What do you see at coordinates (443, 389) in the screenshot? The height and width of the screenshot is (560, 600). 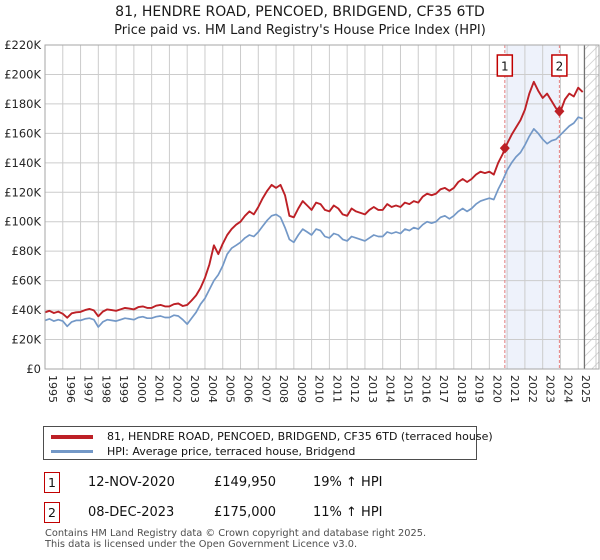 I see `svg-text: 2017` at bounding box center [443, 389].